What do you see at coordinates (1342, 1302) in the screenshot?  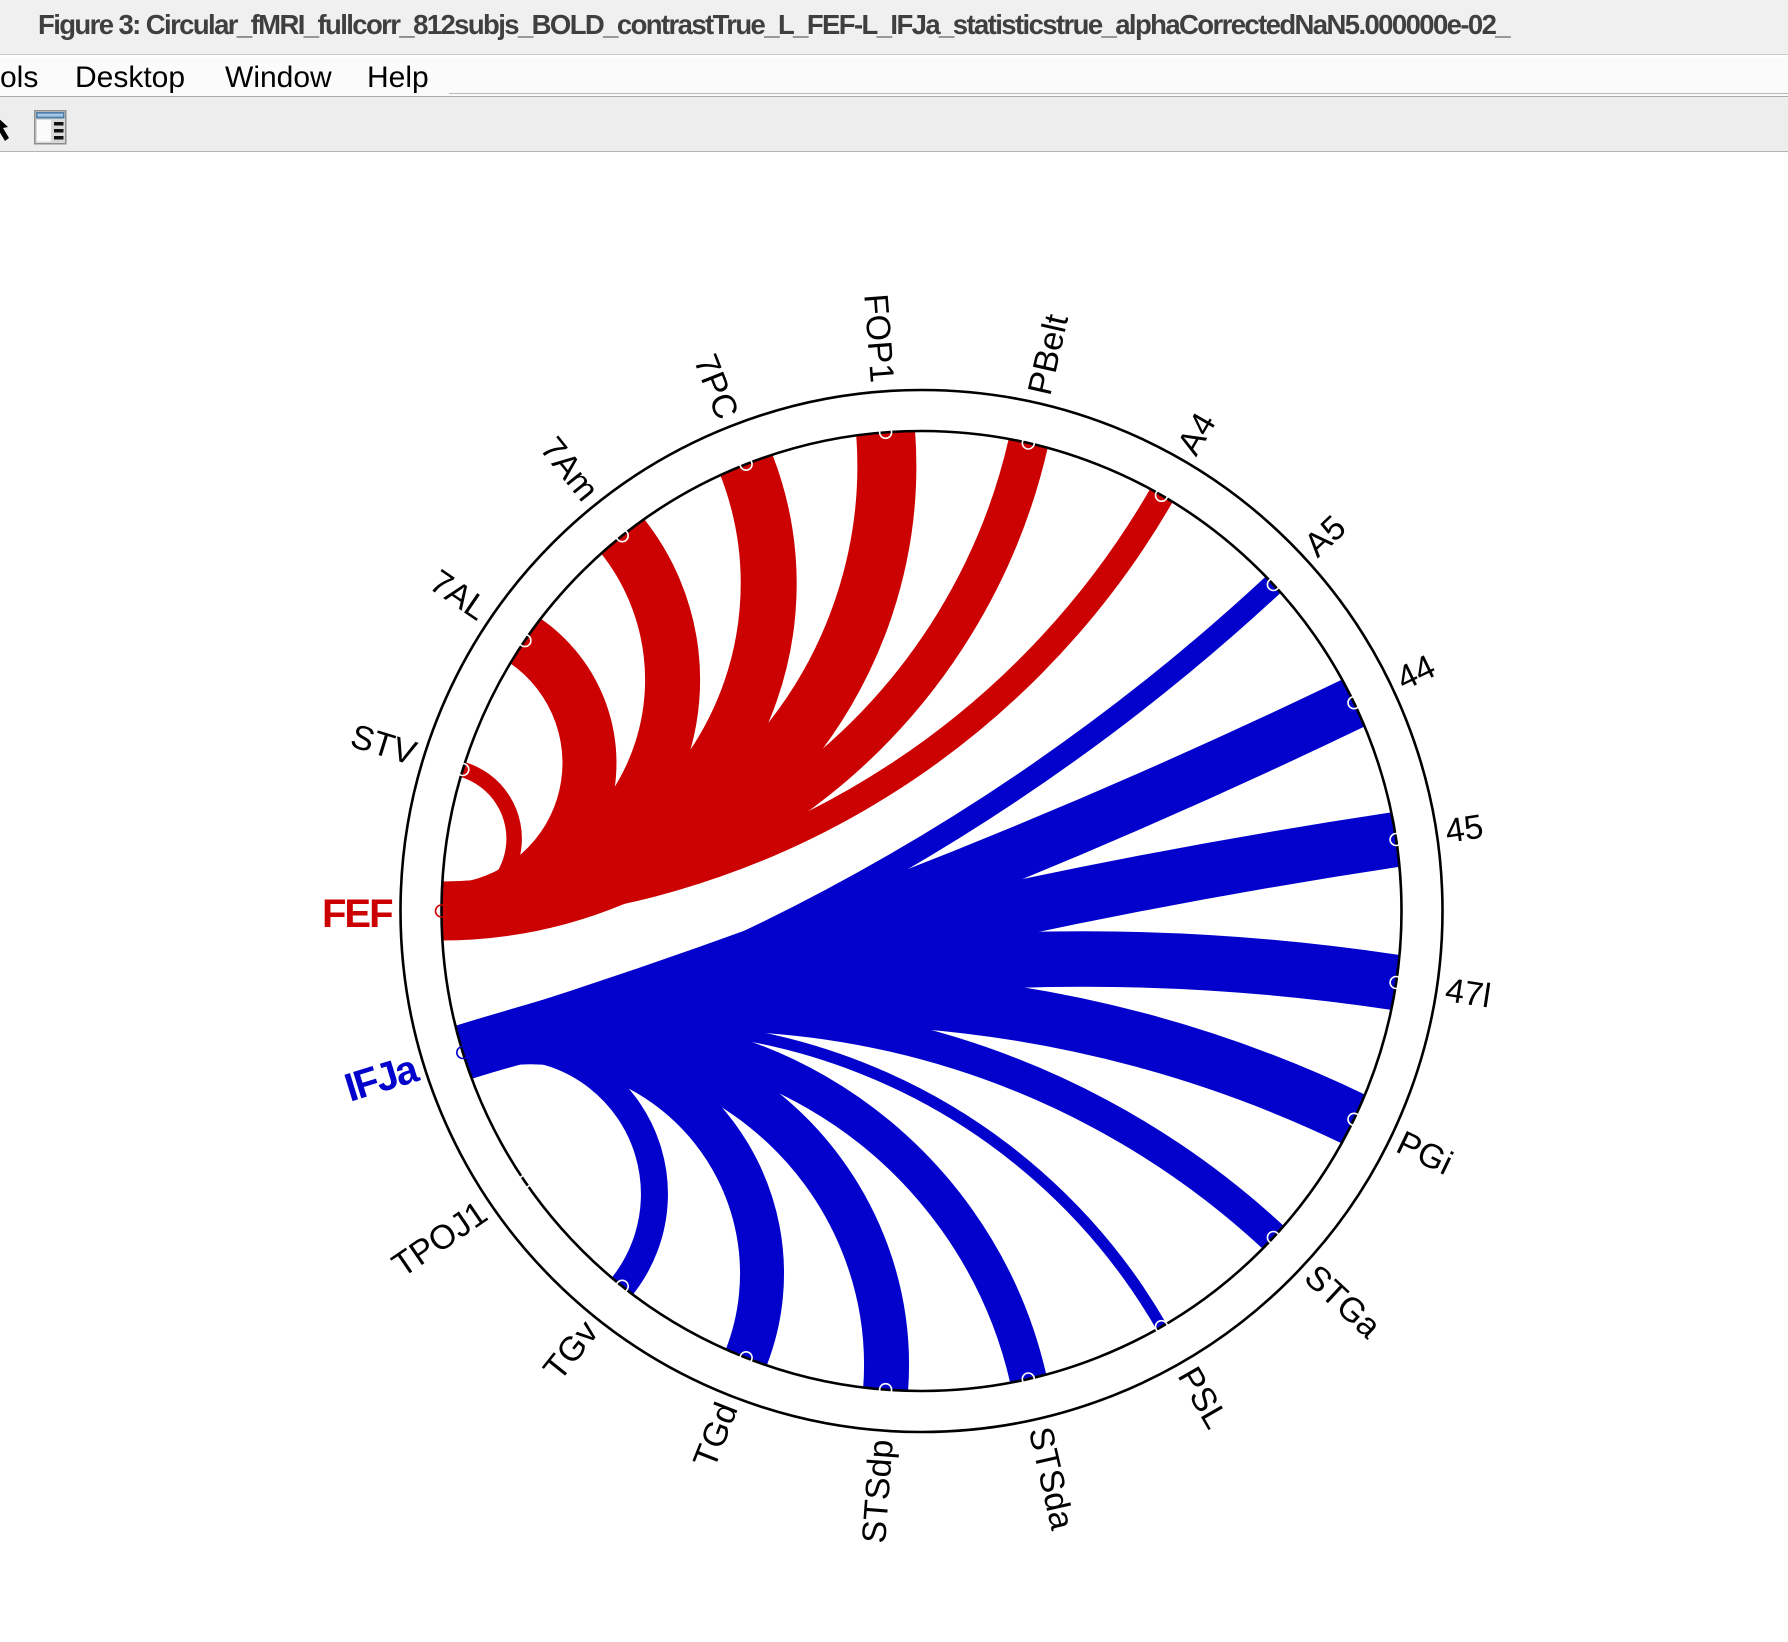 I see `svg-text: STGa` at bounding box center [1342, 1302].